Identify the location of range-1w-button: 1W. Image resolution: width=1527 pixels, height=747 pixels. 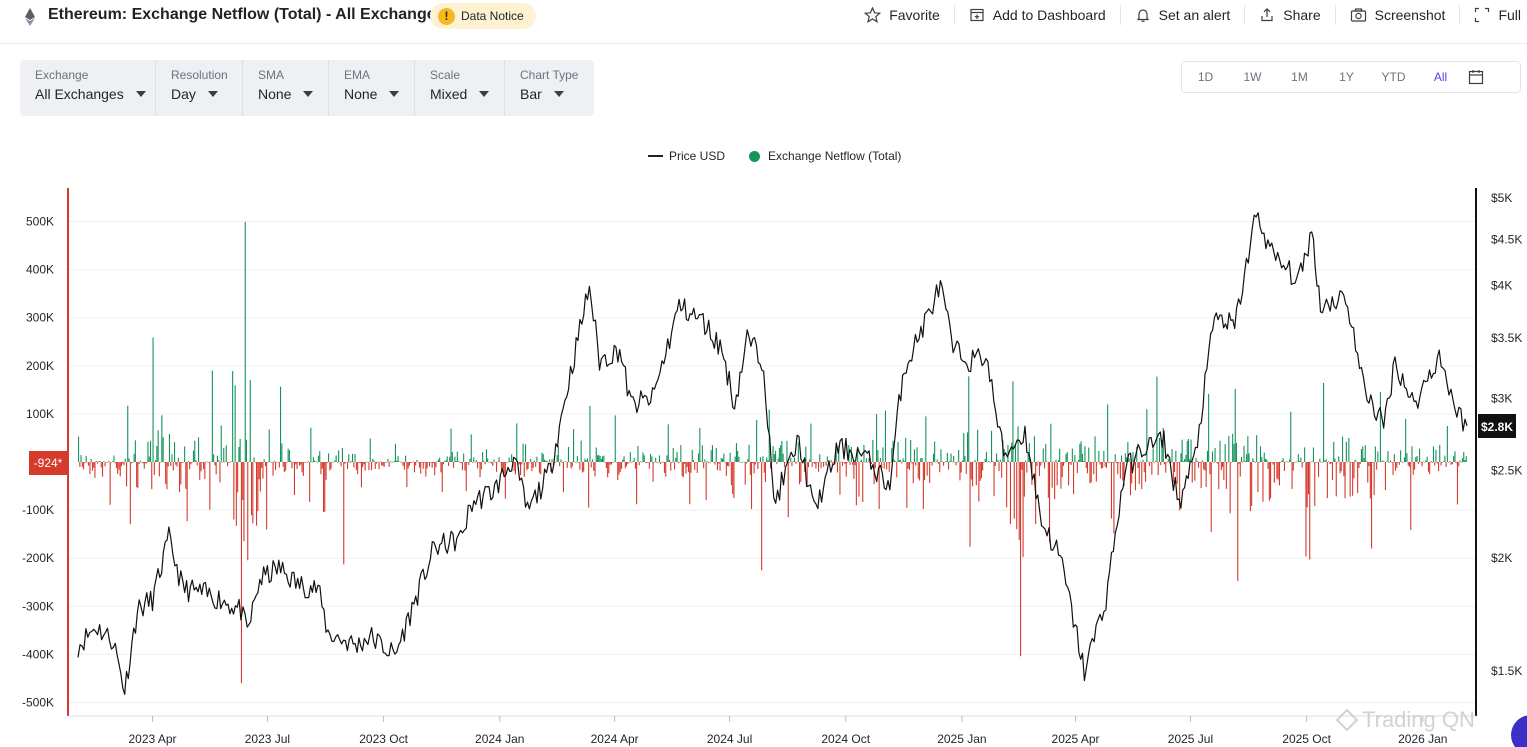
(1252, 77).